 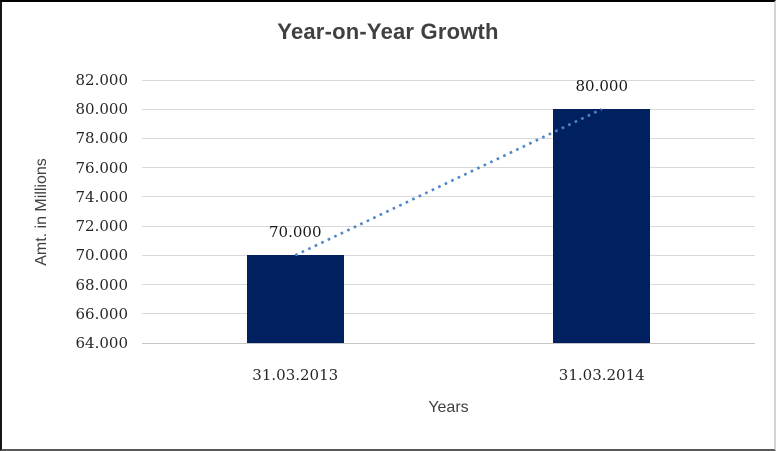 I want to click on y-axis-tick-label: 74.000, so click(x=102, y=196).